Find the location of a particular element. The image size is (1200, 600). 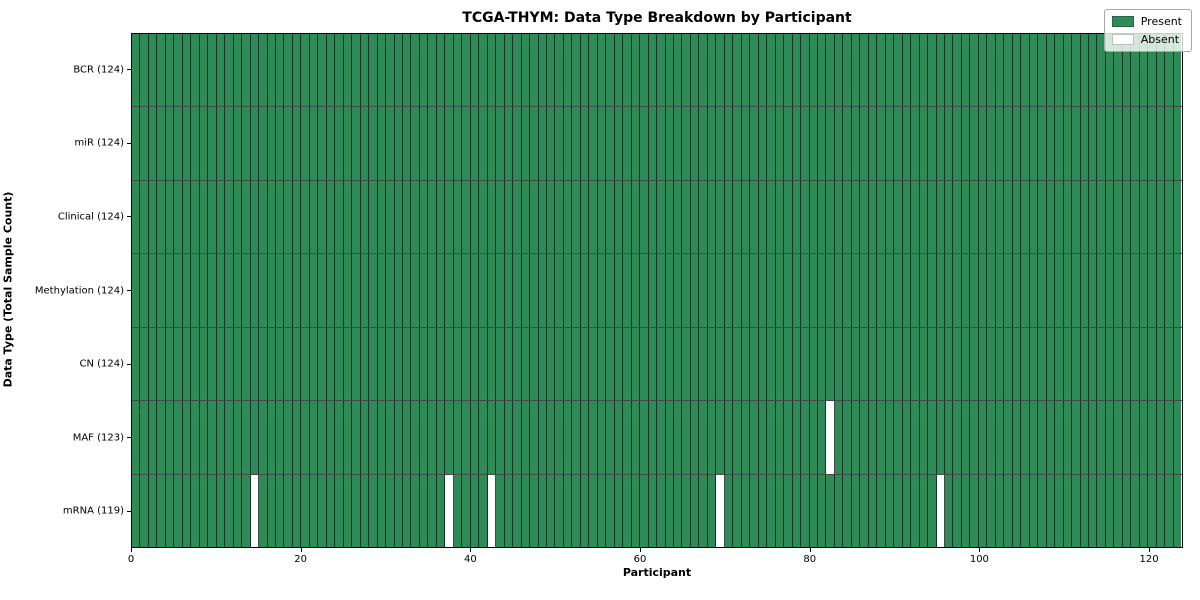

heatmap-row-clinical is located at coordinates (657, 217).